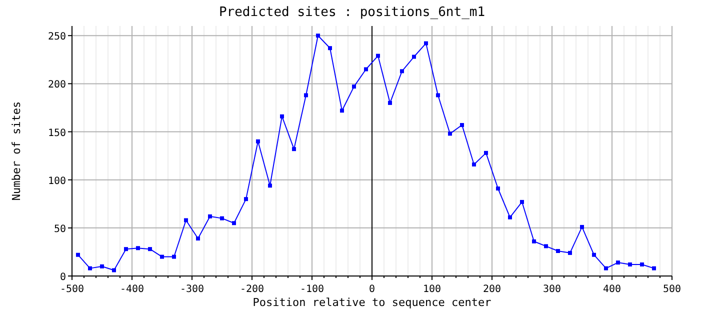 Image resolution: width=704 pixels, height=328 pixels. Describe the element at coordinates (372, 289) in the screenshot. I see `x-tick-label: 0` at that location.